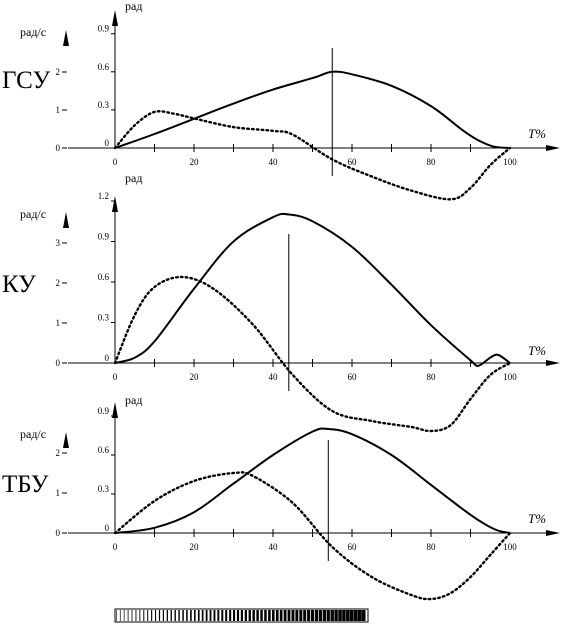 The image size is (574, 624). Describe the element at coordinates (103, 196) in the screenshot. I see `rad-tick-label: 1.2` at that location.